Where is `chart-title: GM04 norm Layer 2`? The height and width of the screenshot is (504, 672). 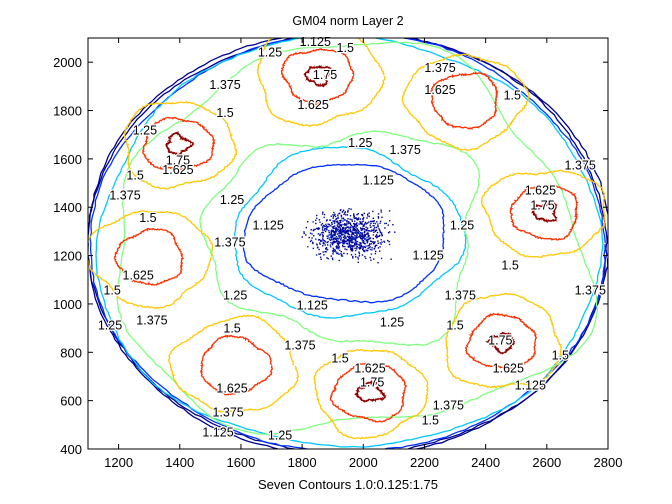
chart-title: GM04 norm Layer 2 is located at coordinates (347, 21).